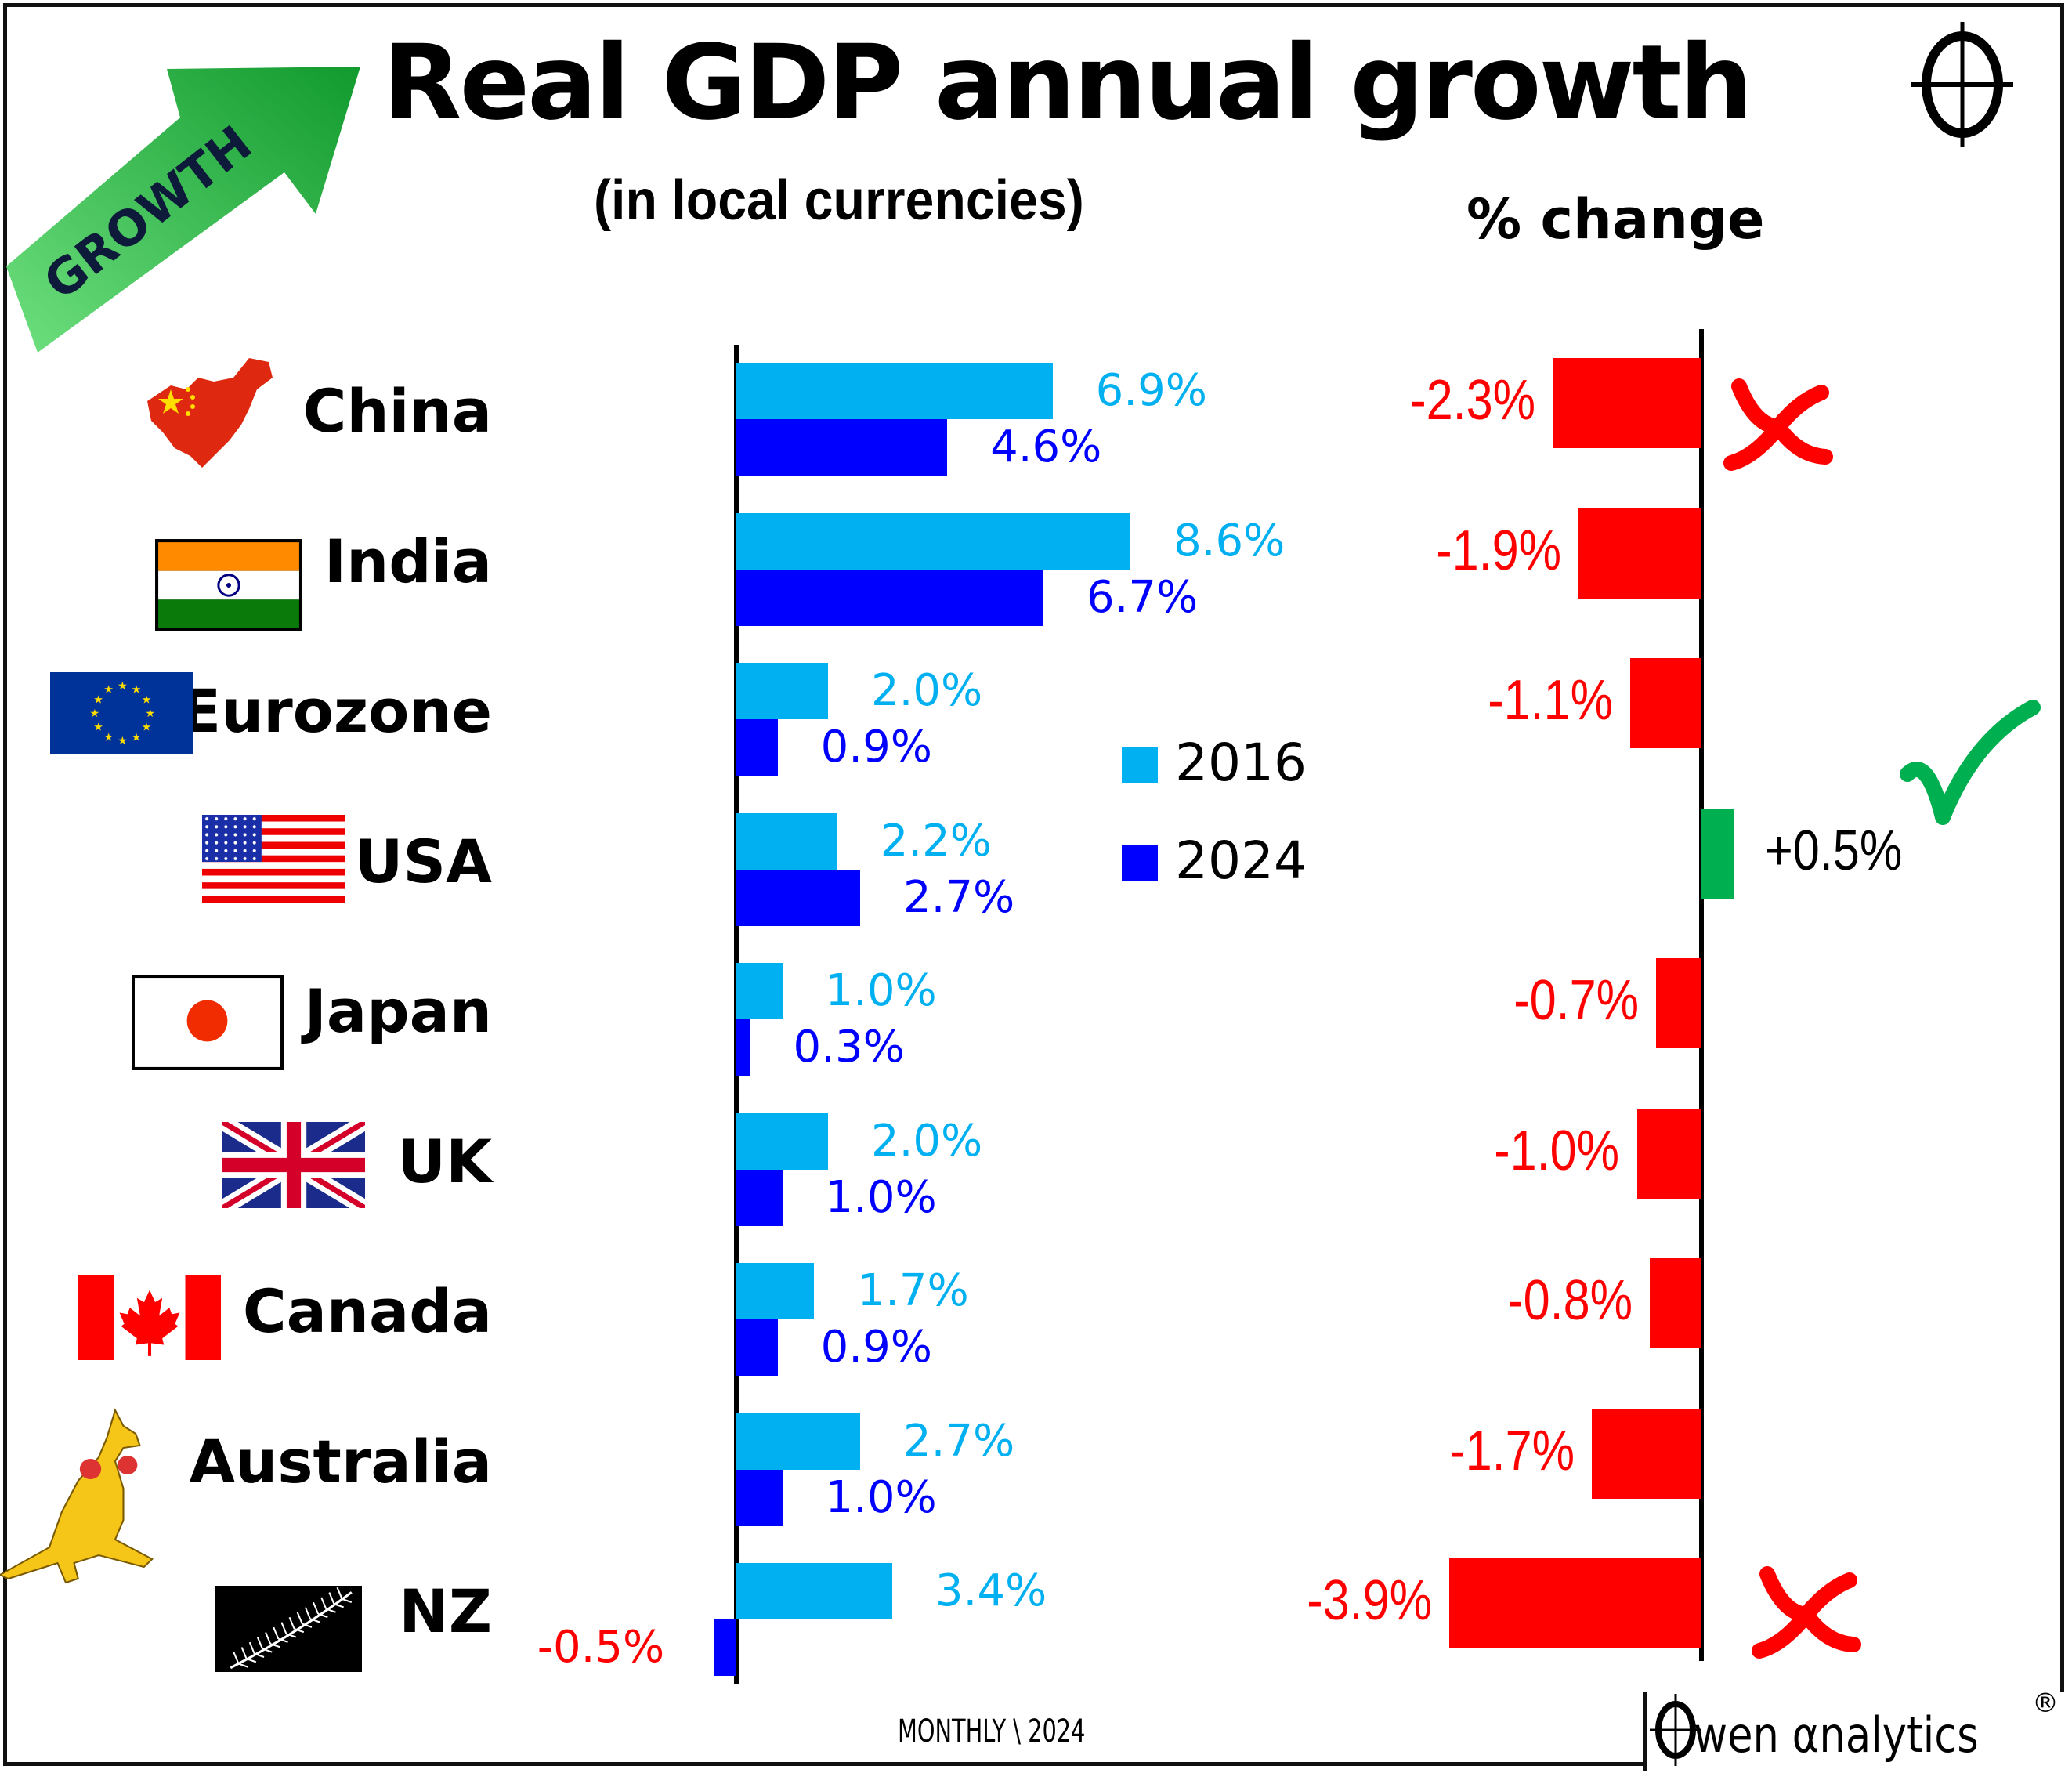  Describe the element at coordinates (1499, 550) in the screenshot. I see `change-label: -1.9%` at that location.